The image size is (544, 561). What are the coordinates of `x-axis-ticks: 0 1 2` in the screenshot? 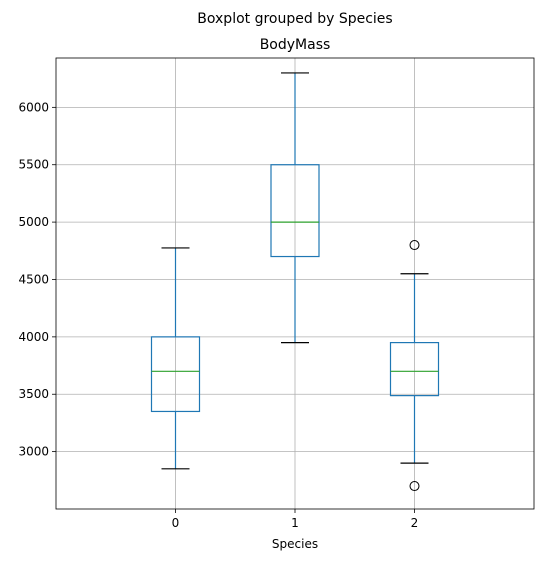 It's located at (295, 519).